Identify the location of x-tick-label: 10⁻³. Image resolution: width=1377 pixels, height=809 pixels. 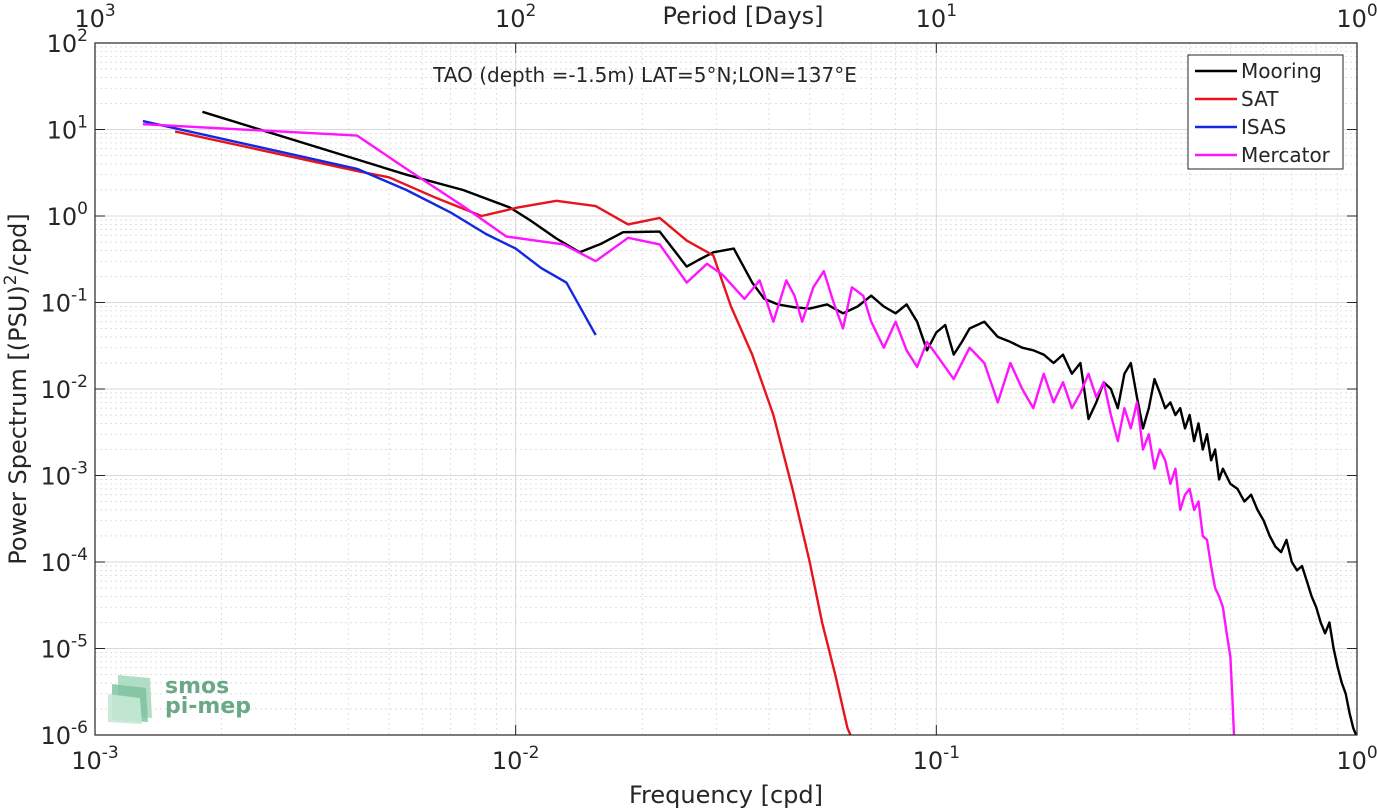
(95, 759).